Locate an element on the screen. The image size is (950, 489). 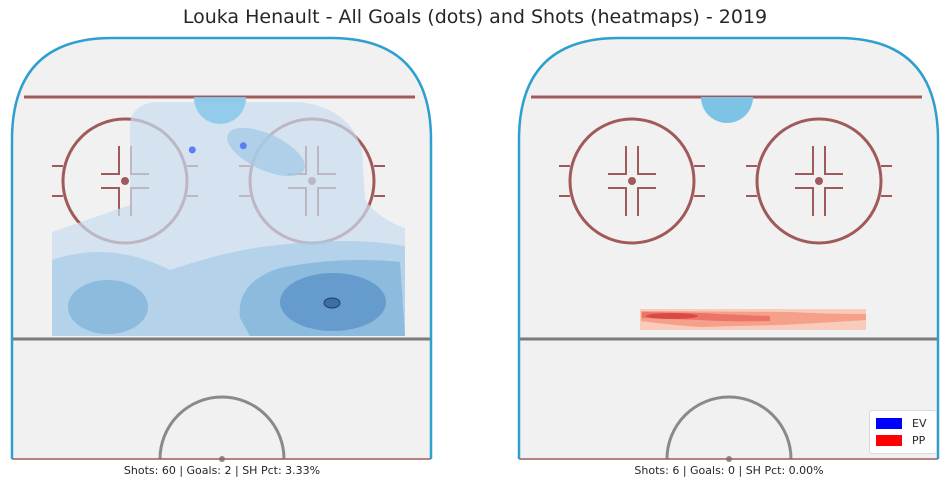
legend-swatch-pp is located at coordinates (889, 440).